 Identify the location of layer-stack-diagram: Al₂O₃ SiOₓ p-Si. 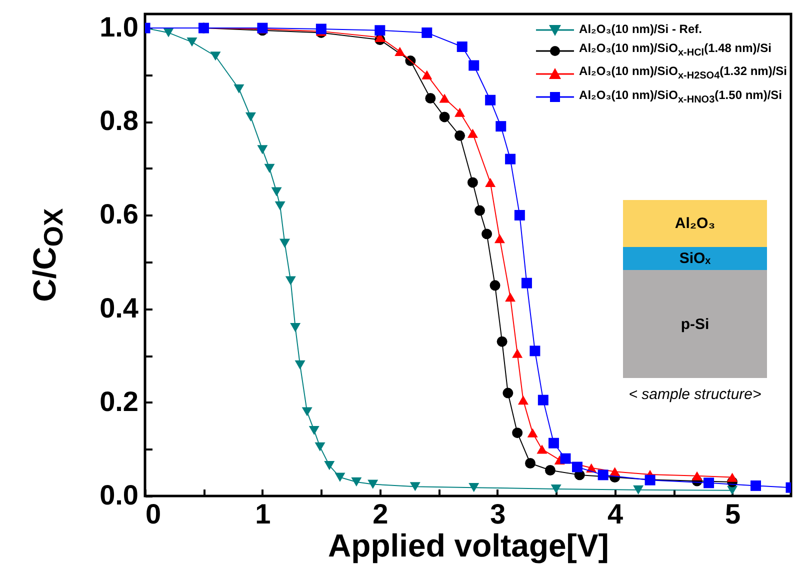
(695, 289).